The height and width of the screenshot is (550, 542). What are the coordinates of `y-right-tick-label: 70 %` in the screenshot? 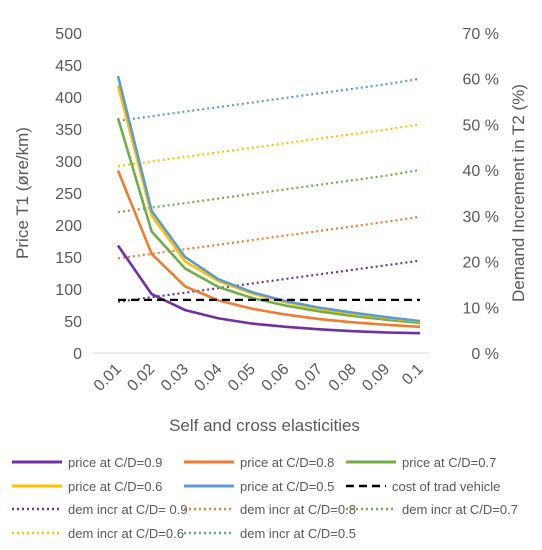 It's located at (481, 34).